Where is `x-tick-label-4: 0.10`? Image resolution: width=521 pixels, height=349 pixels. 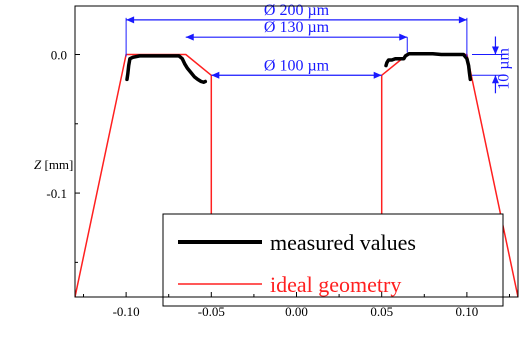
x-tick-label-4: 0.10 is located at coordinates (467, 311).